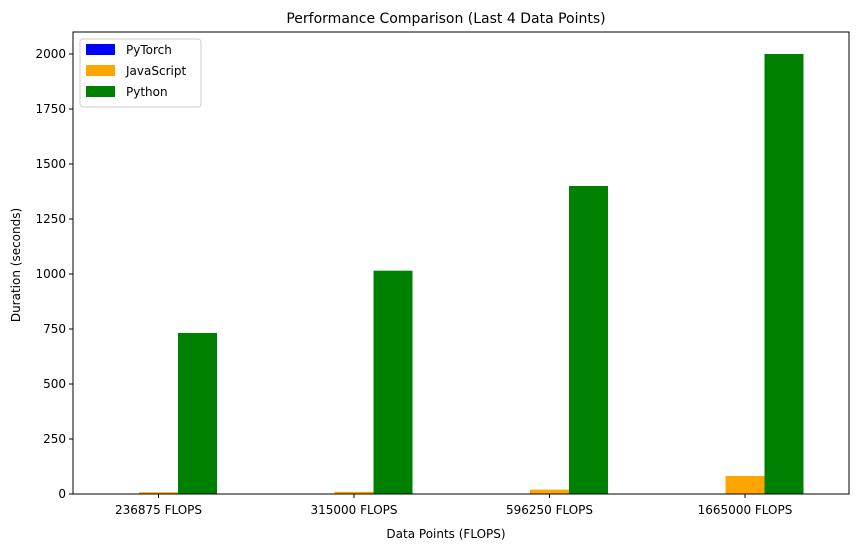 Image resolution: width=859 pixels, height=547 pixels. I want to click on x-tick-label: 236875 FLOPS, so click(158, 510).